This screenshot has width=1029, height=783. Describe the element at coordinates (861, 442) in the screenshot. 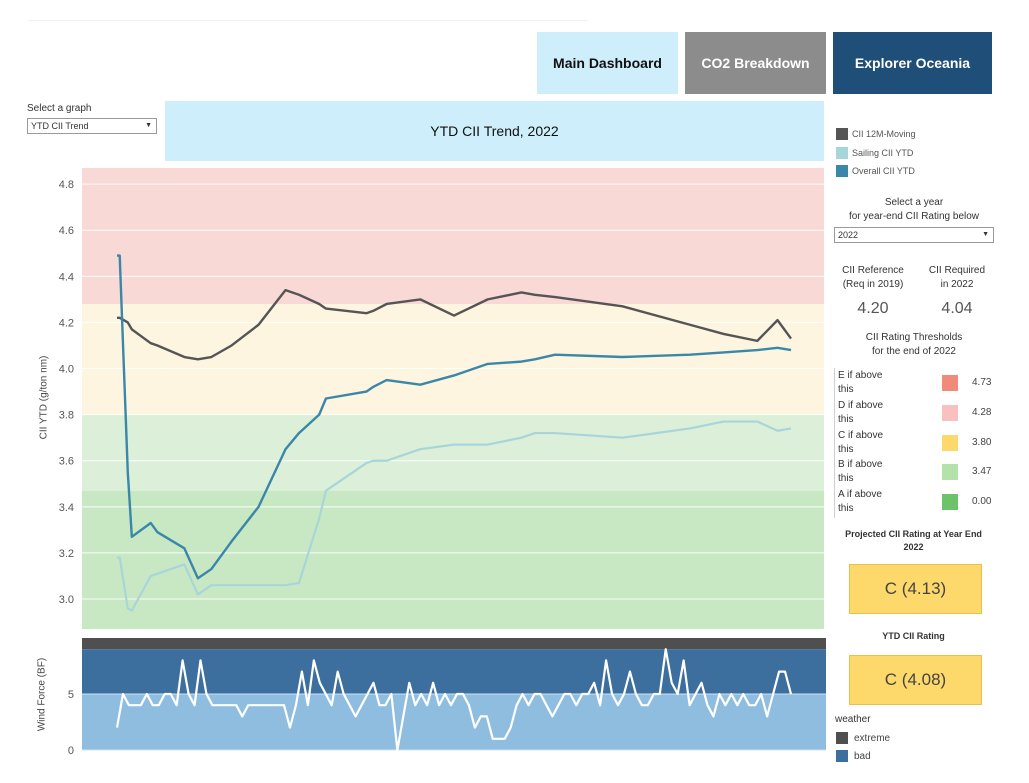

I see `threshold-label: C if above this` at that location.